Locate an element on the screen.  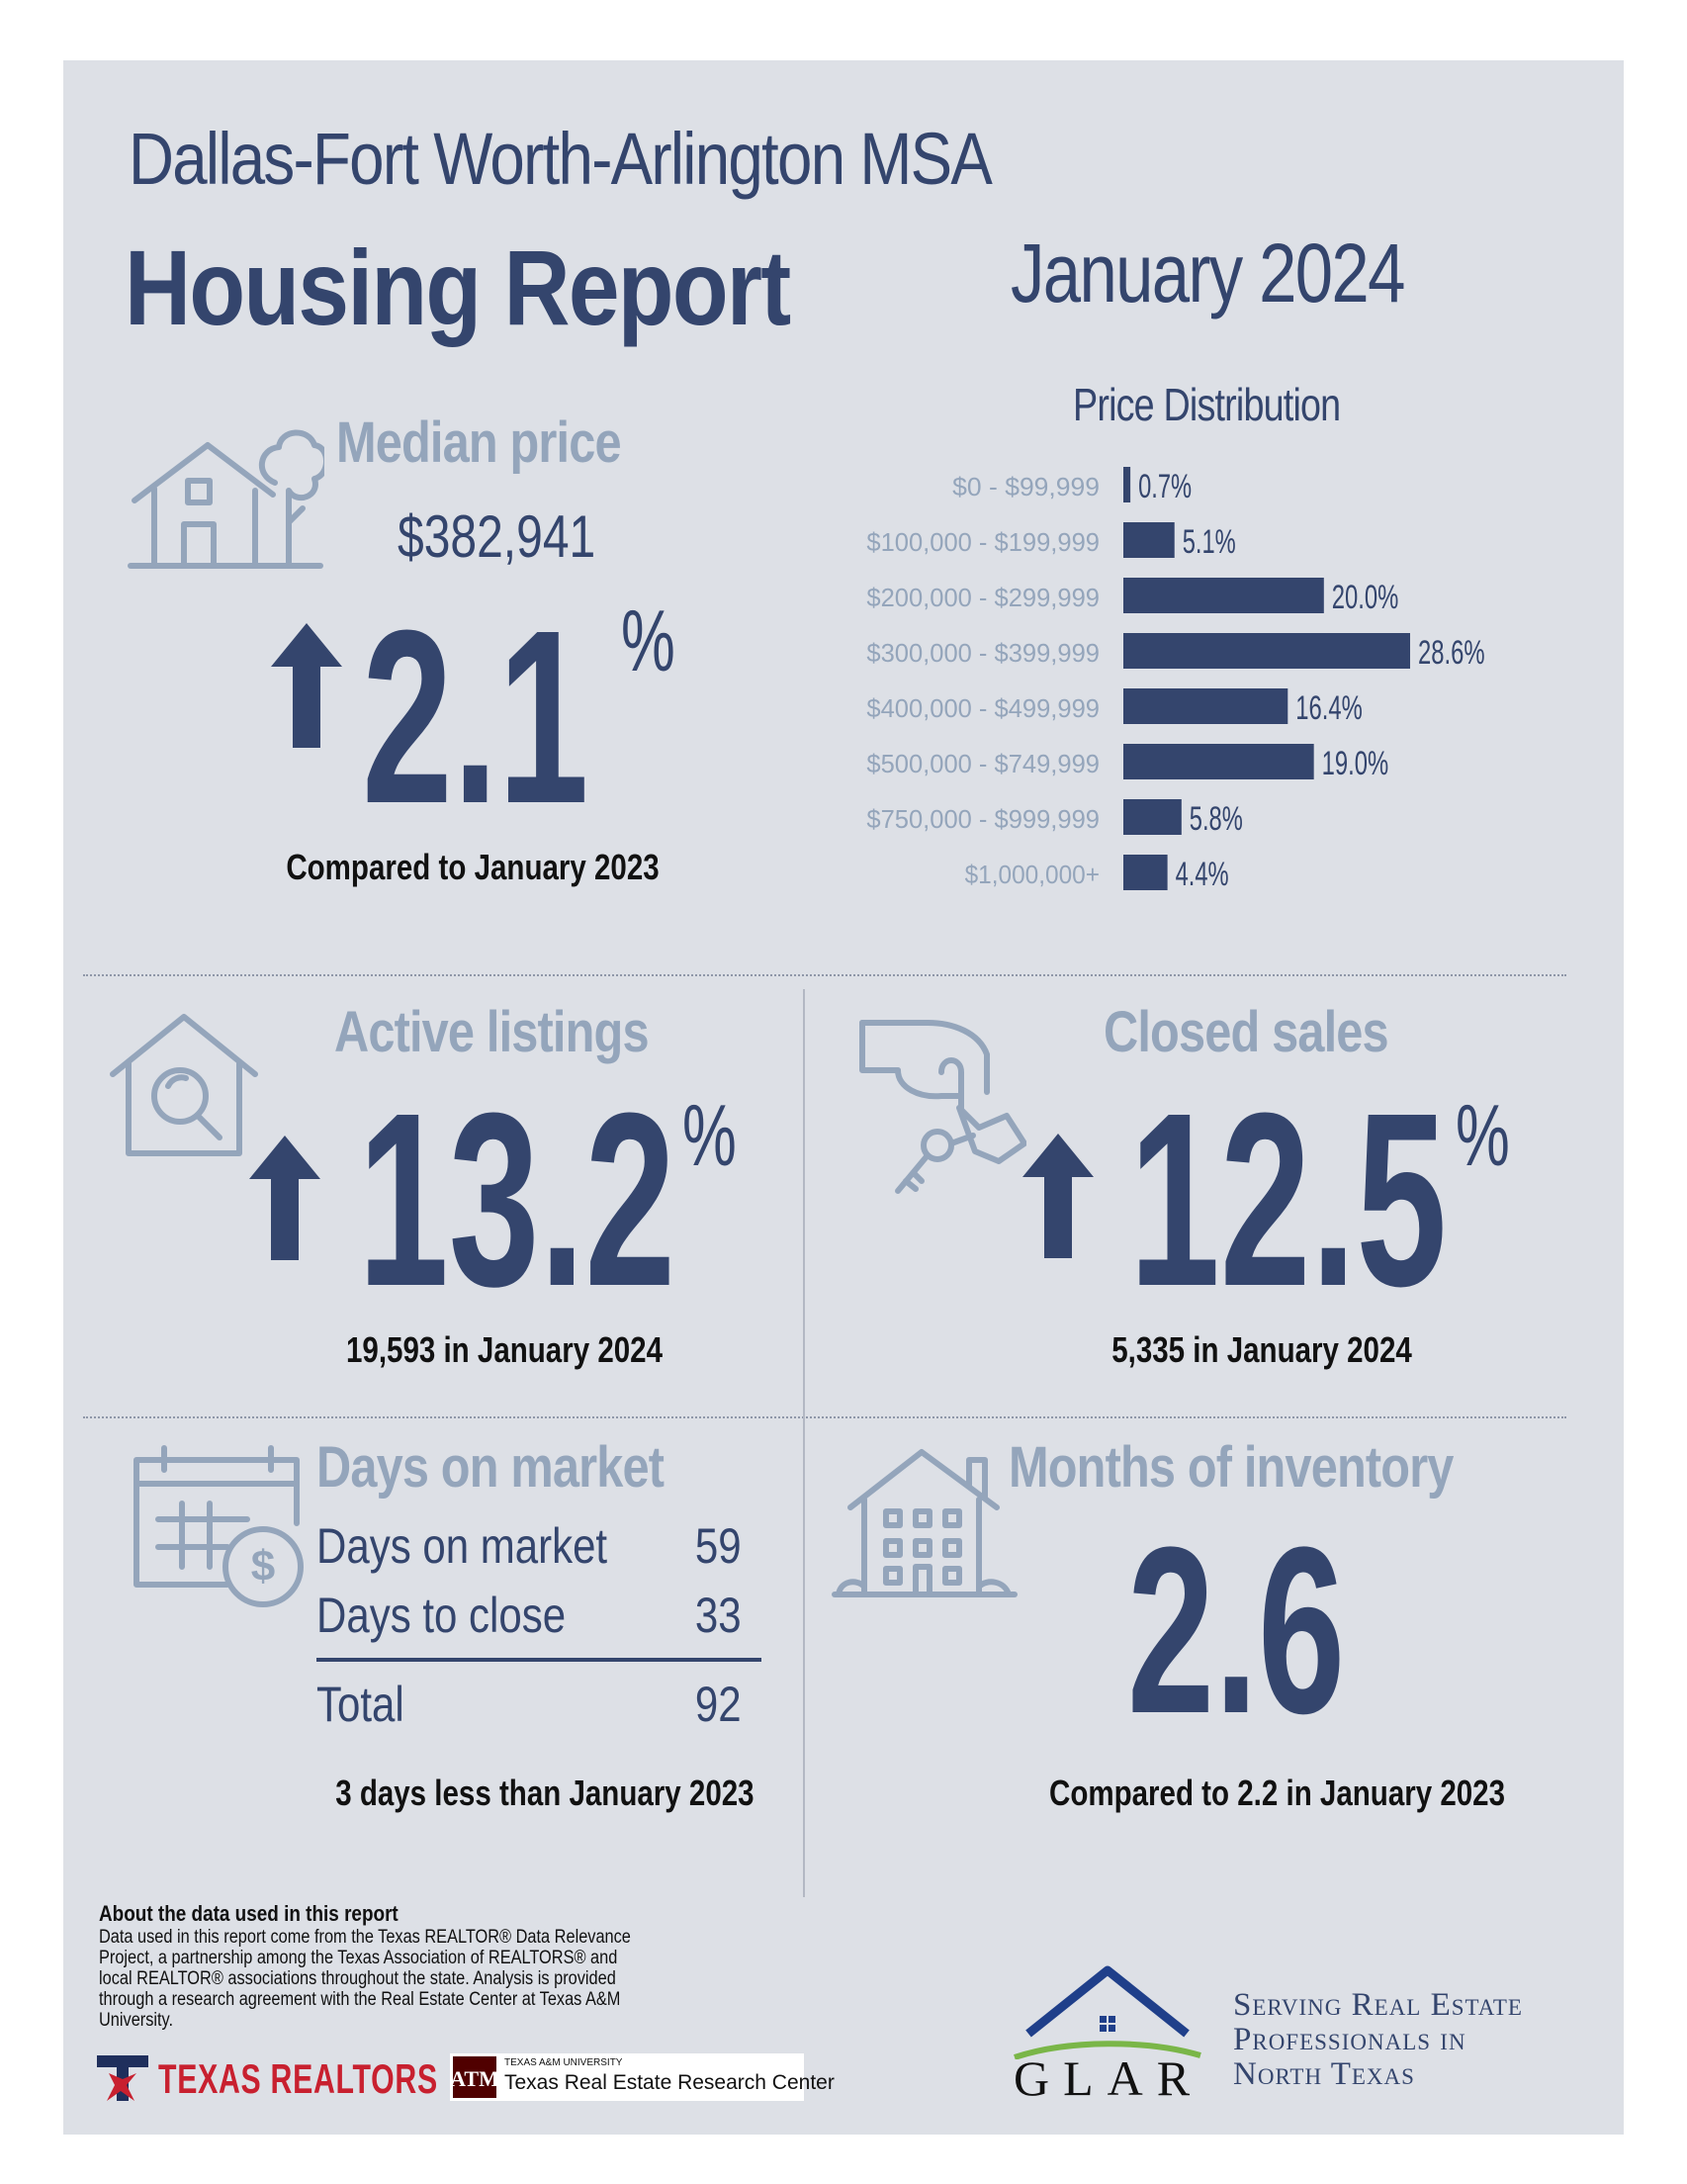
tamu-logo-box is located at coordinates (627, 2077).